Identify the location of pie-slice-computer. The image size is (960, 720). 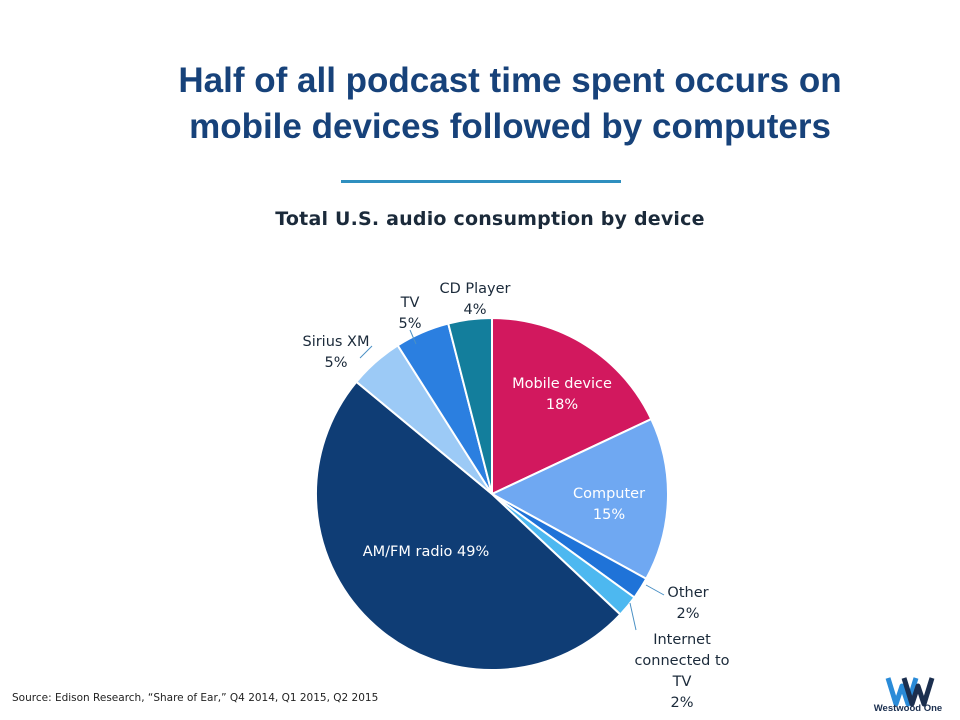
(579, 499).